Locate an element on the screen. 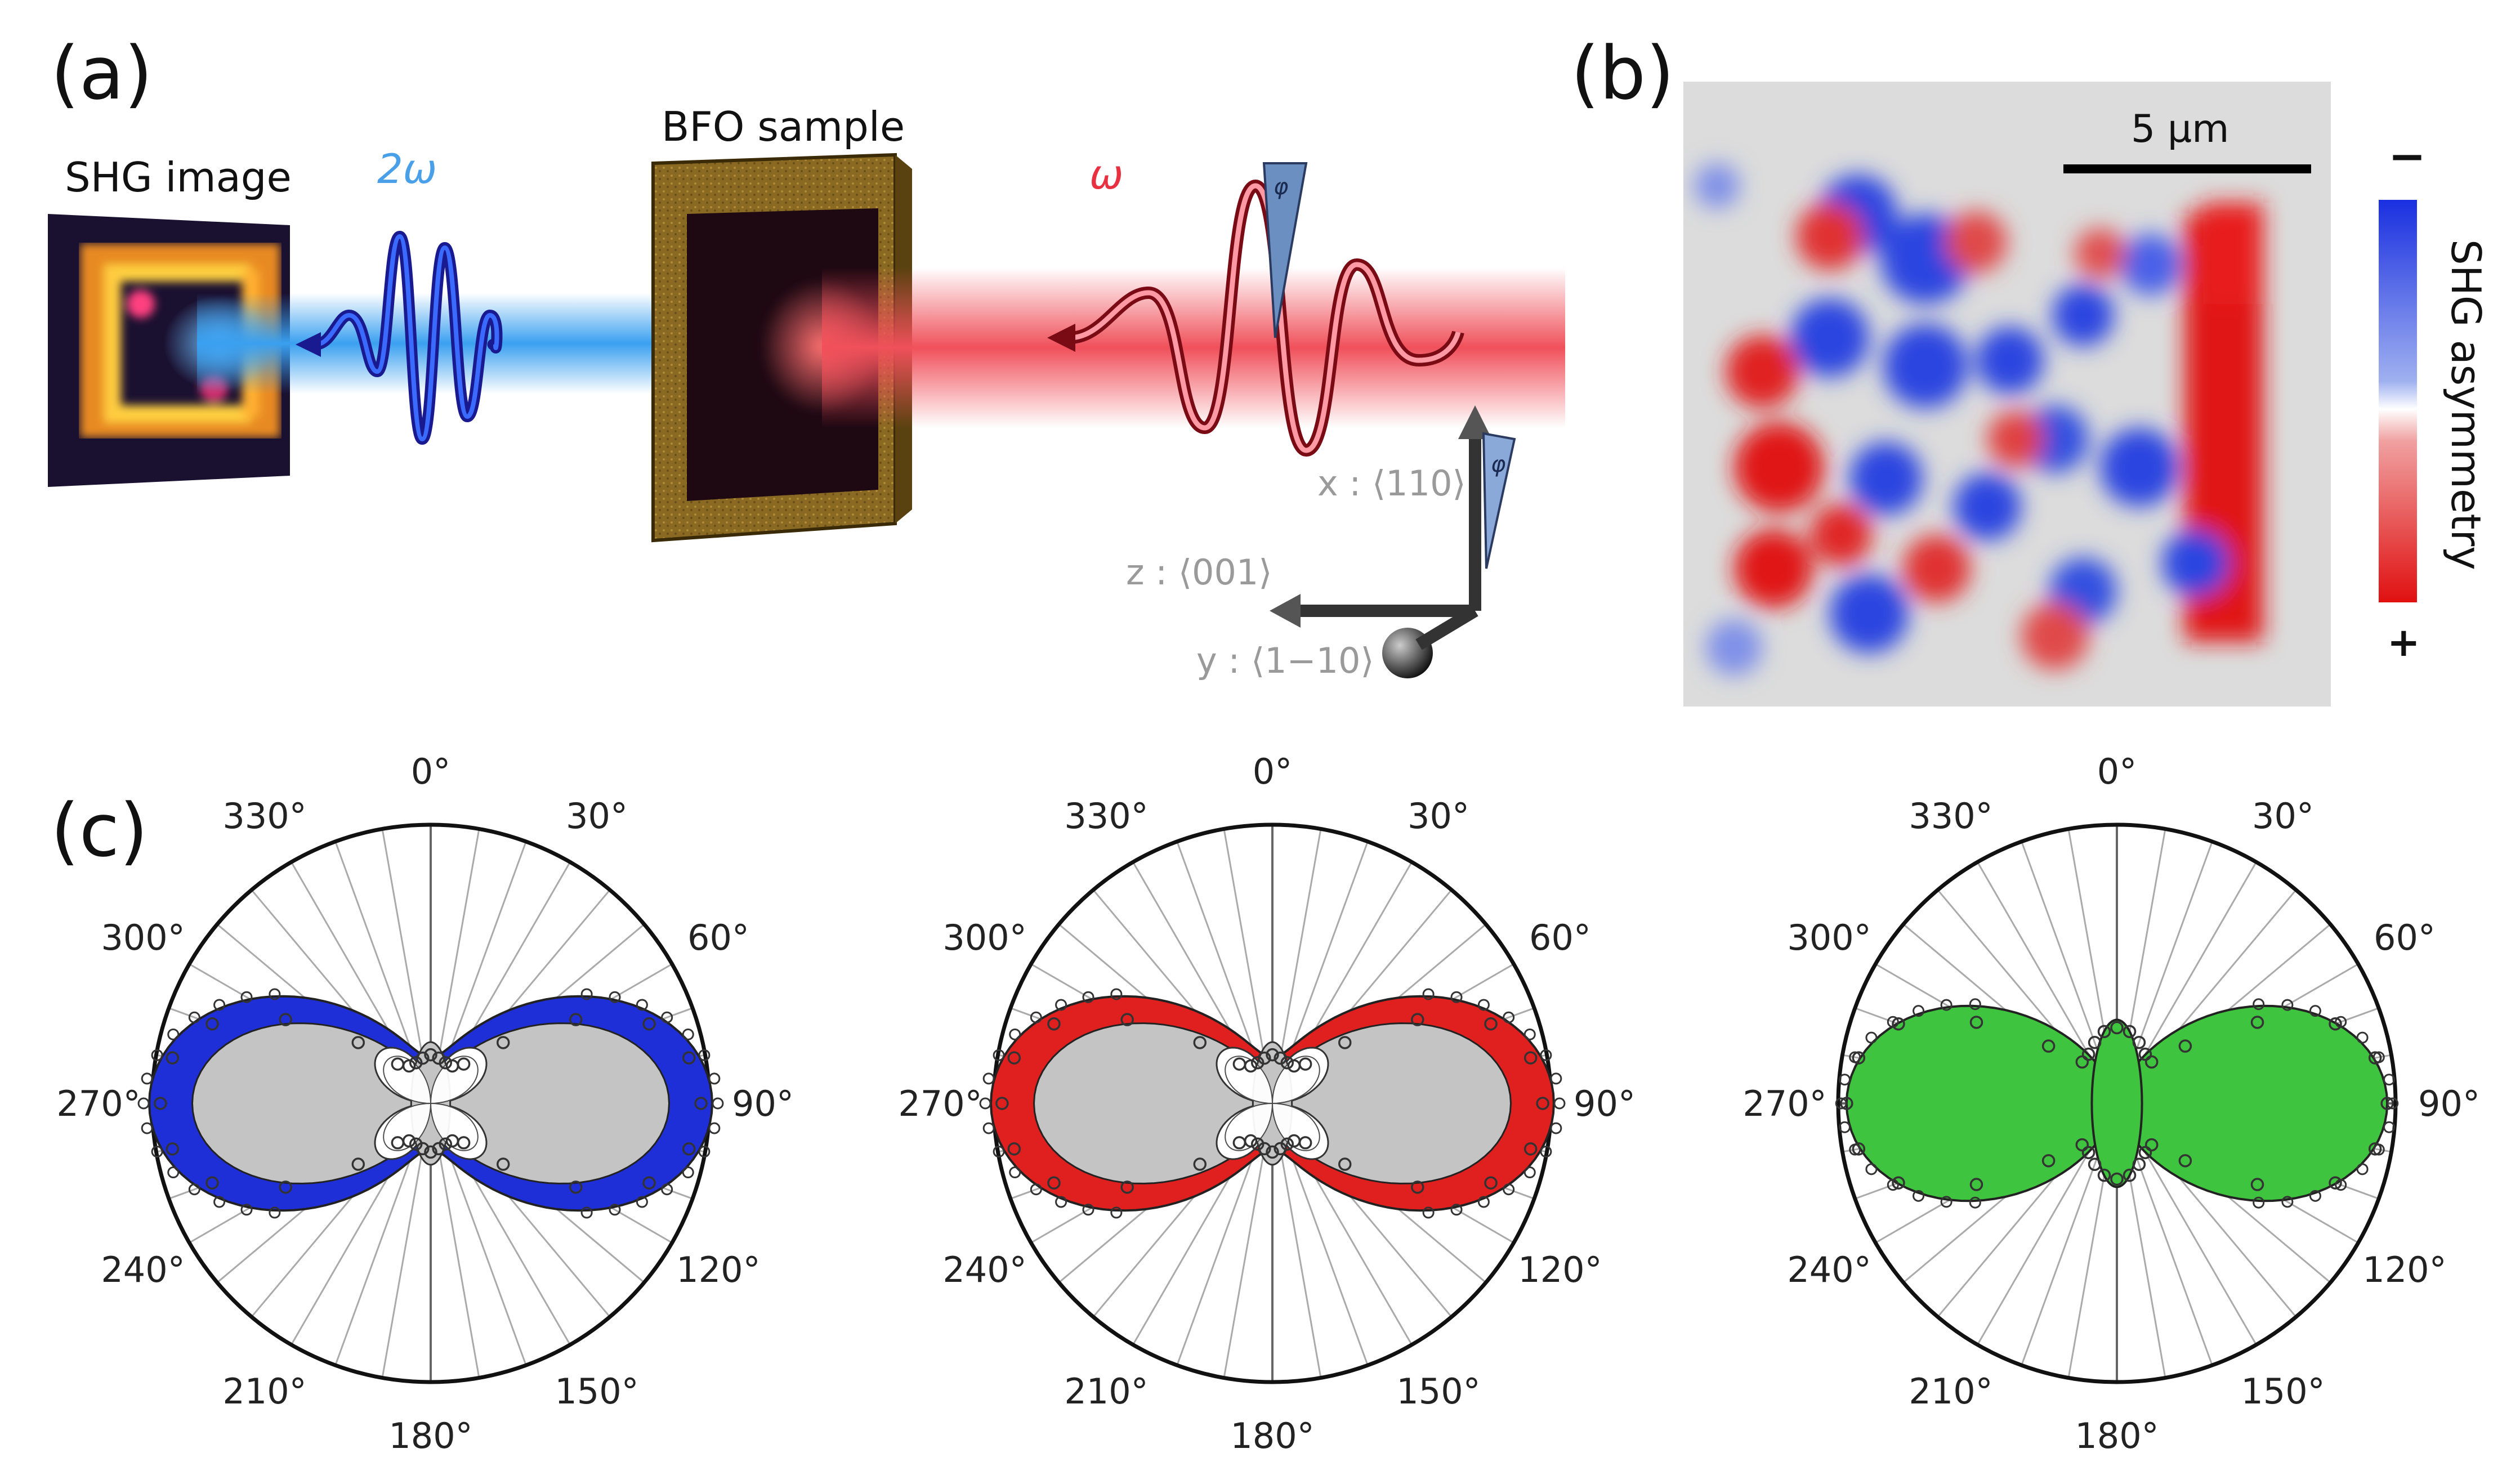  shg-image-label: SHG image is located at coordinates (179, 177).